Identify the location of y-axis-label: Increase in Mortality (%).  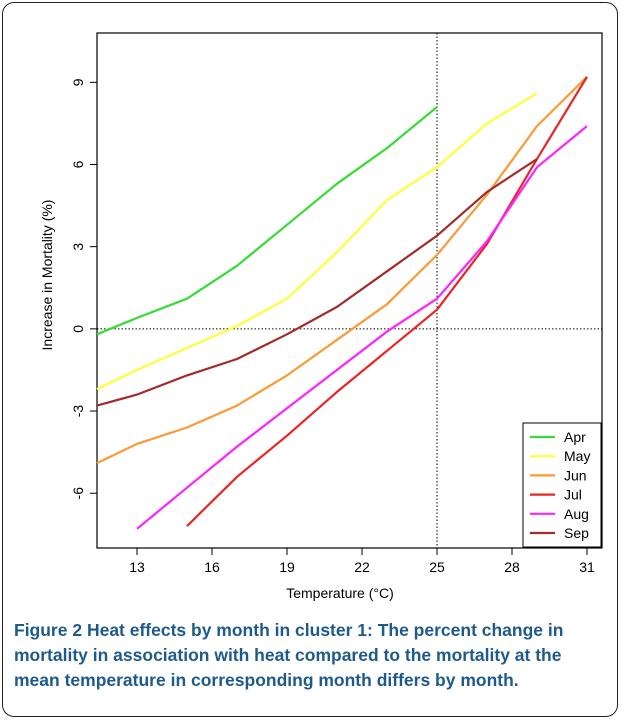
(47, 275).